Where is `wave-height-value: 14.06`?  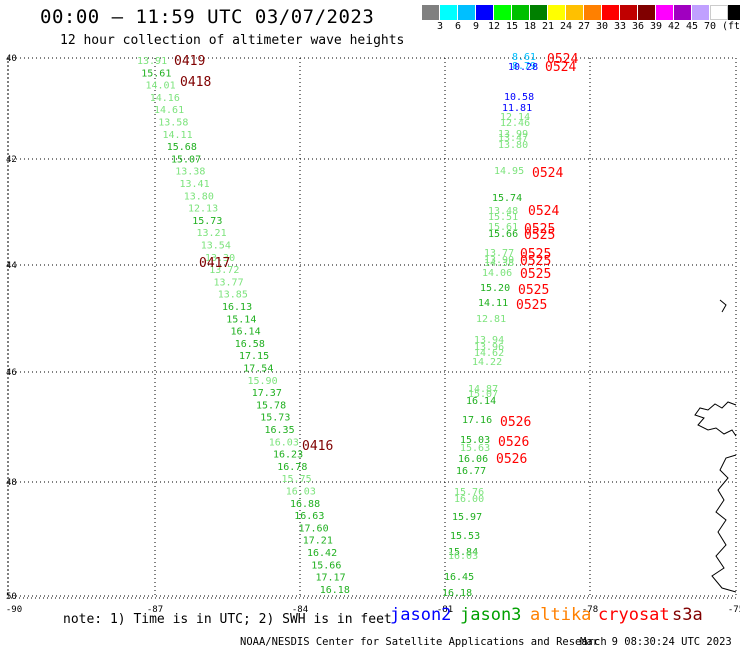 wave-height-value: 14.06 is located at coordinates (497, 273).